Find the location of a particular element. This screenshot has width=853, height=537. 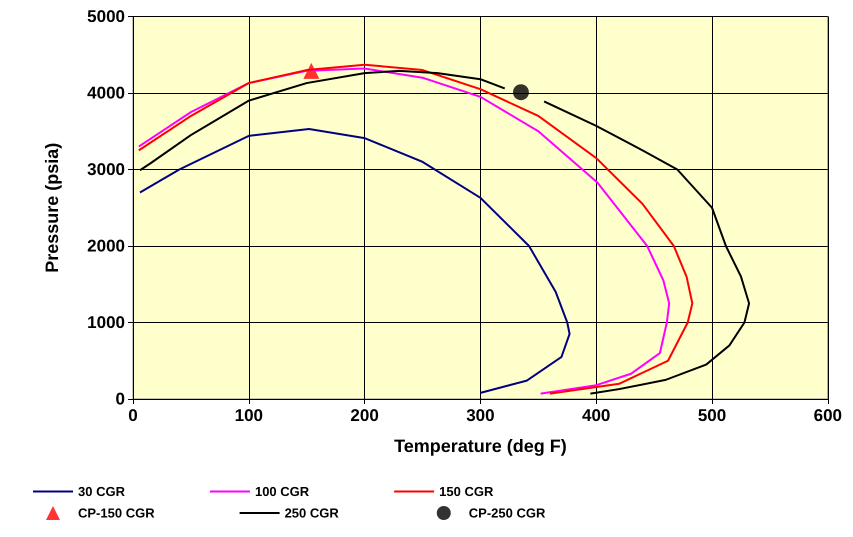

y-tick-label: 2000 is located at coordinates (106, 246).